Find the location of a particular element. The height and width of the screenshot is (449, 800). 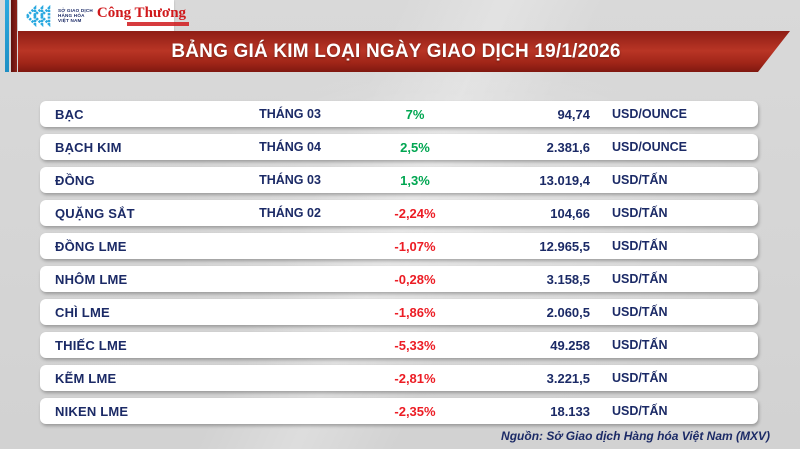

table-row: KẼM LME -2,81% 3.221,5 USD/TẤN is located at coordinates (399, 378).